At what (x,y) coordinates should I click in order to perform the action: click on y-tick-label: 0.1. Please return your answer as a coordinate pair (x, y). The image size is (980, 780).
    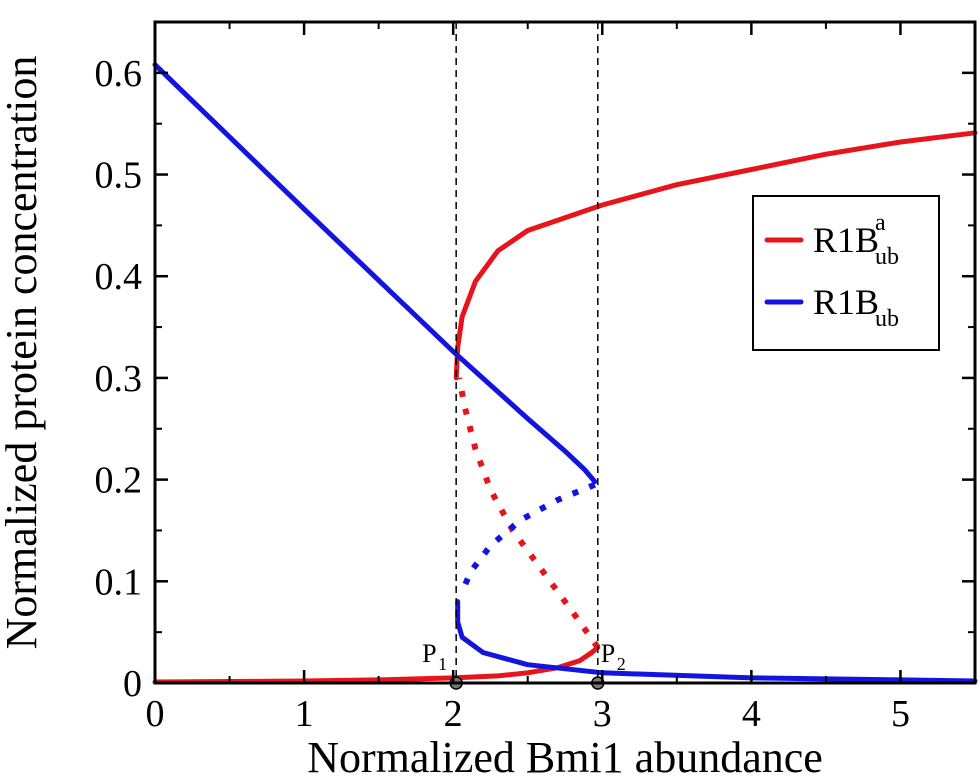
    Looking at the image, I should click on (119, 582).